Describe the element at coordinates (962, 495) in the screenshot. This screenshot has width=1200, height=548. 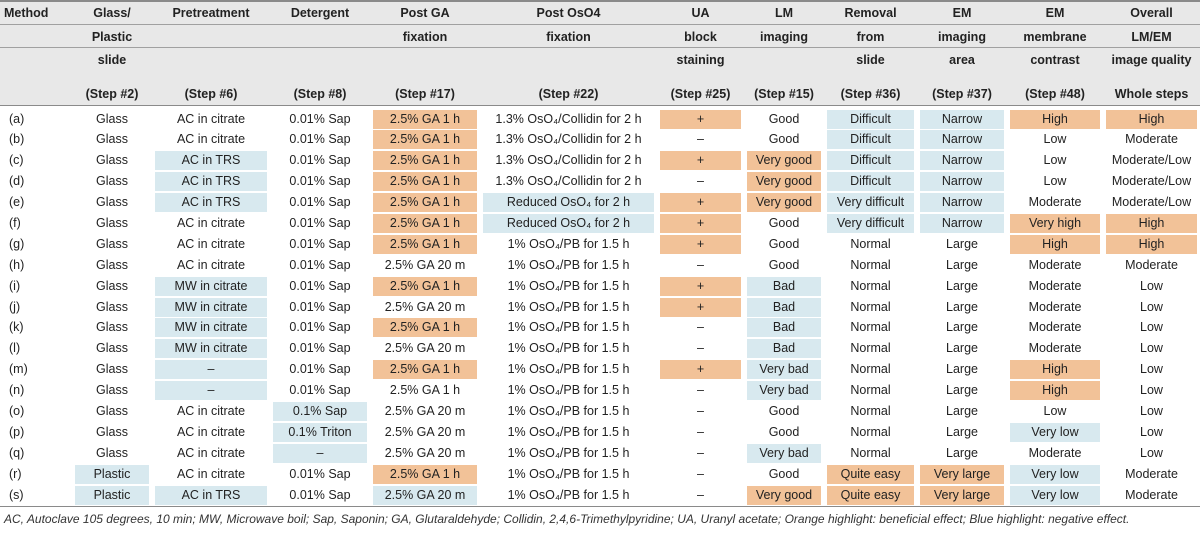
I see `table-cell: Very large` at that location.